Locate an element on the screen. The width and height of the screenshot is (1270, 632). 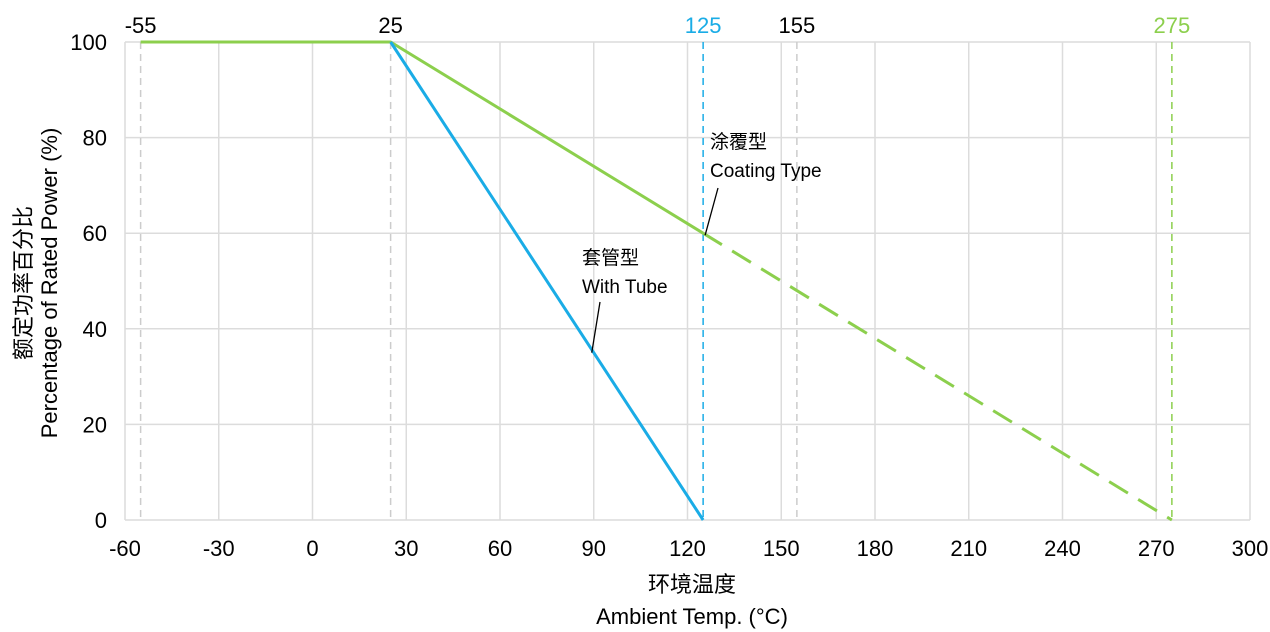
y-tick-label: 20 is located at coordinates (95, 424).